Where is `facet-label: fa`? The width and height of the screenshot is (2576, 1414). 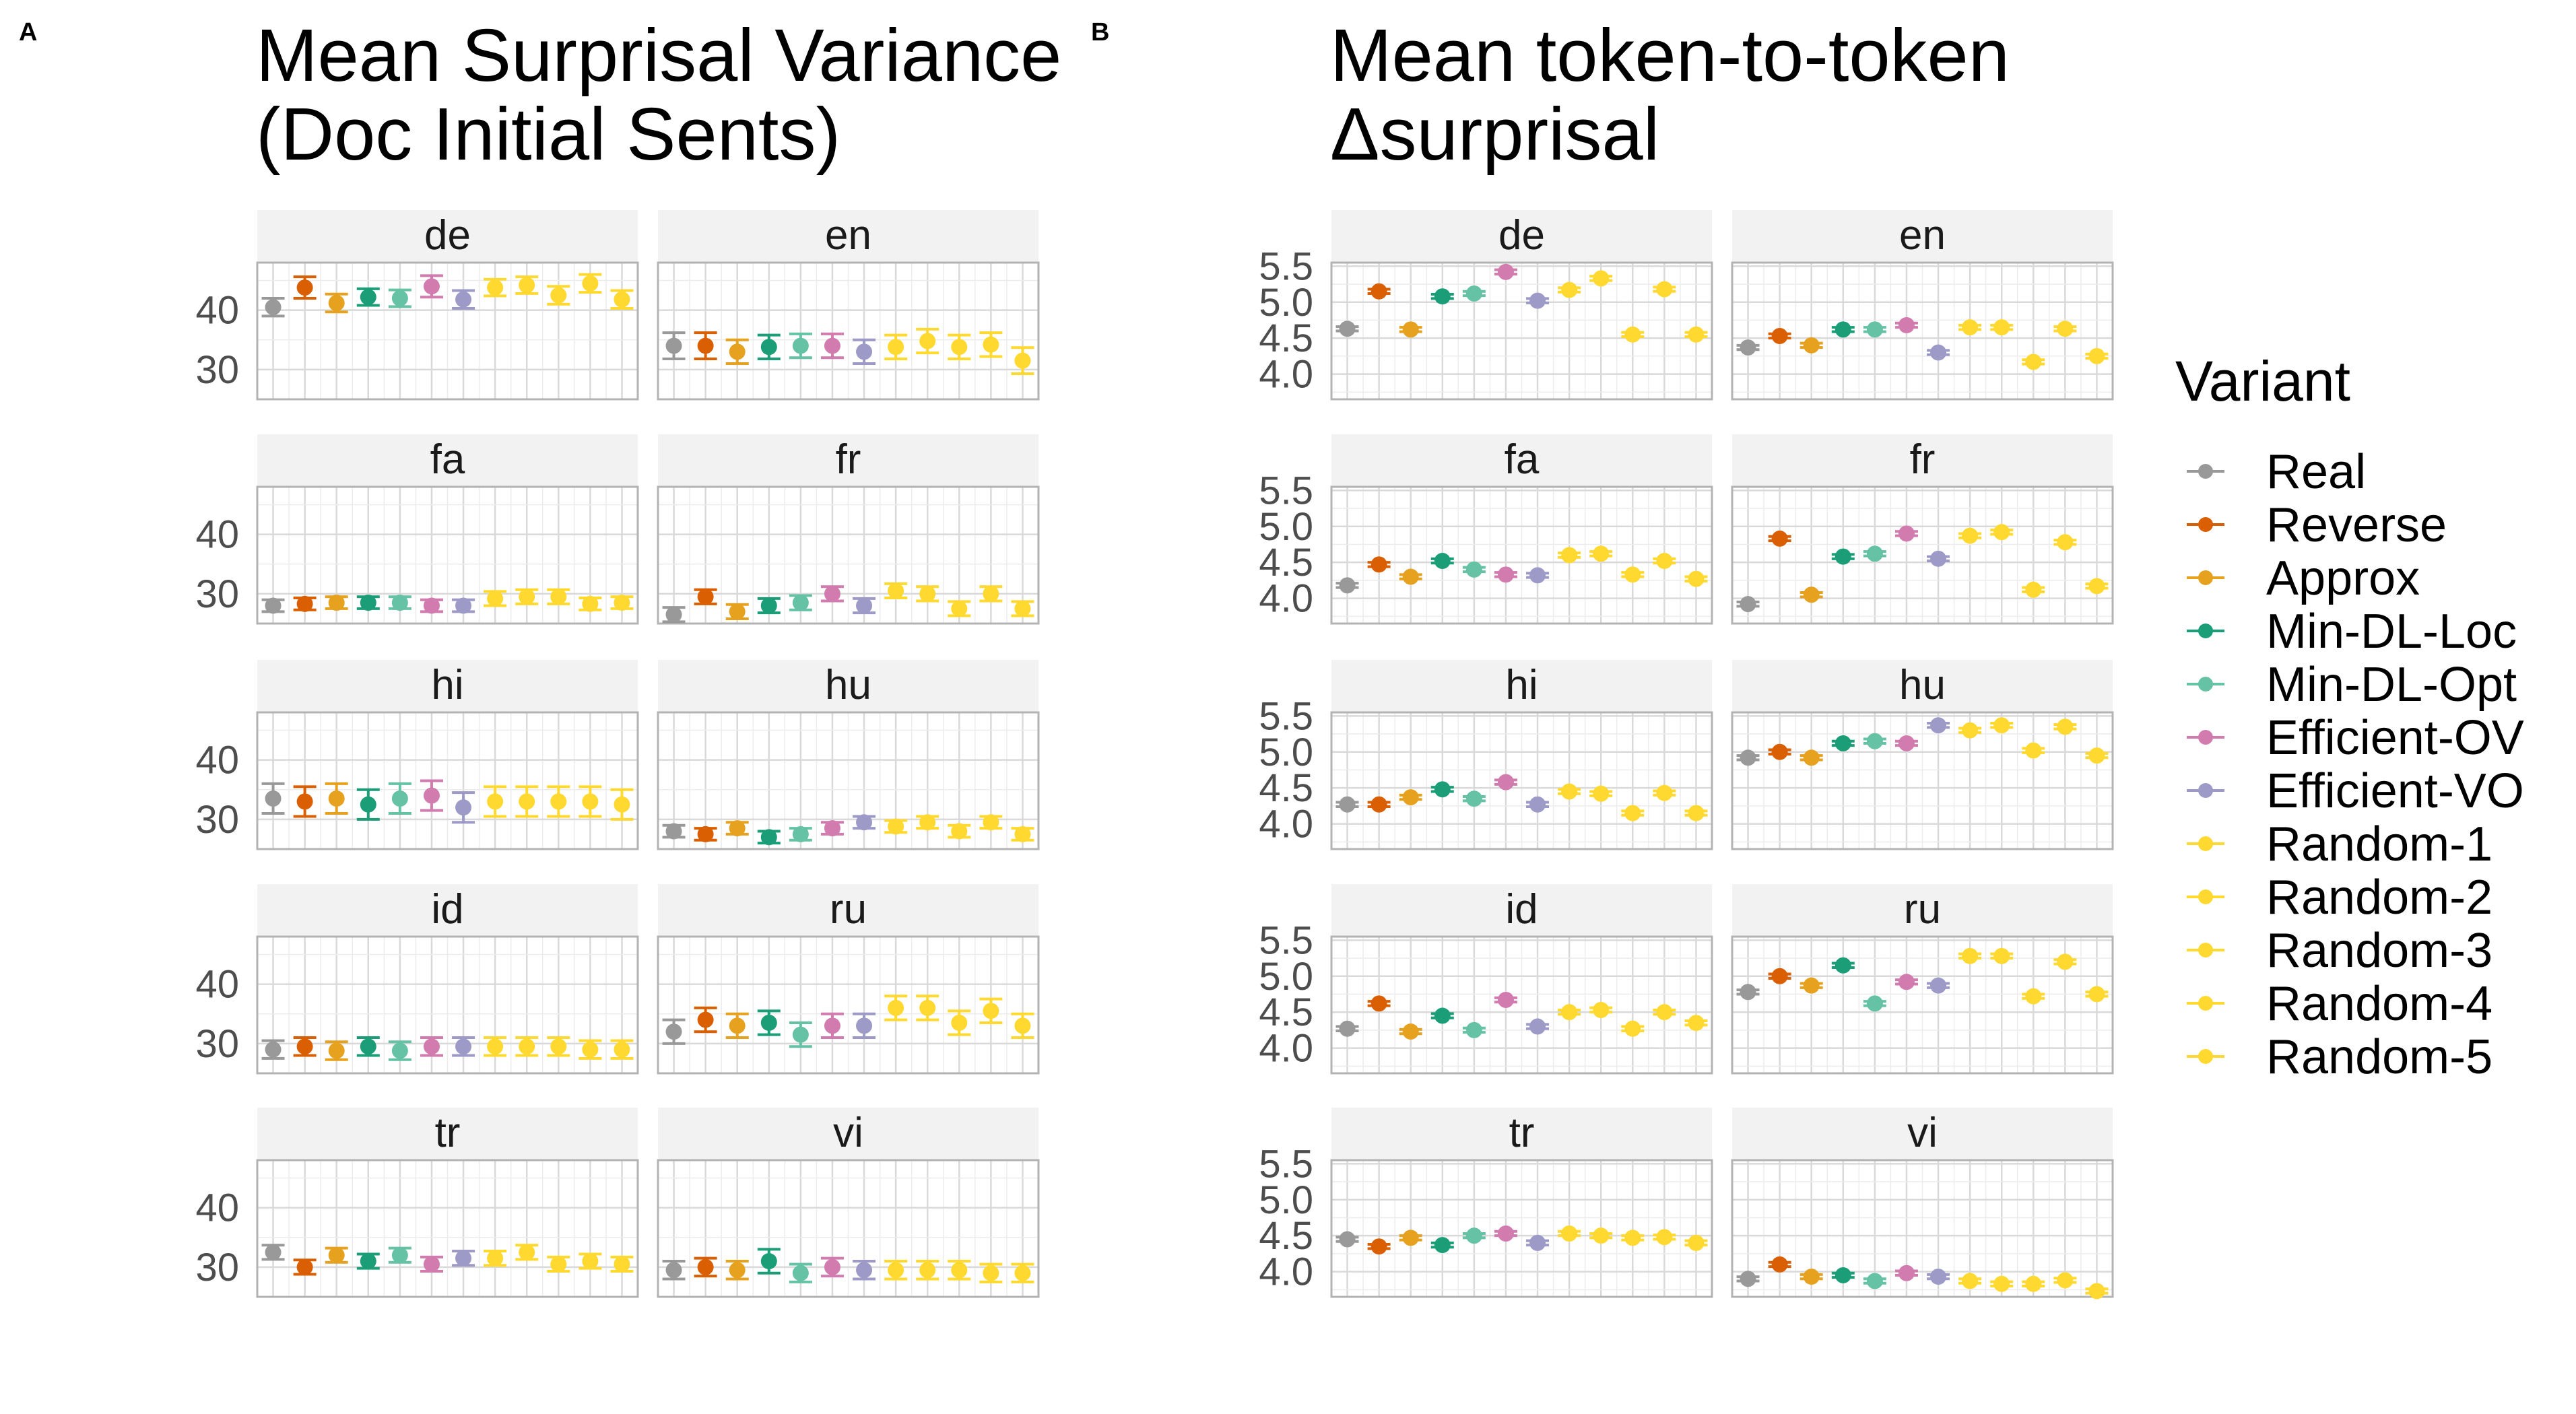
facet-label: fa is located at coordinates (1522, 460).